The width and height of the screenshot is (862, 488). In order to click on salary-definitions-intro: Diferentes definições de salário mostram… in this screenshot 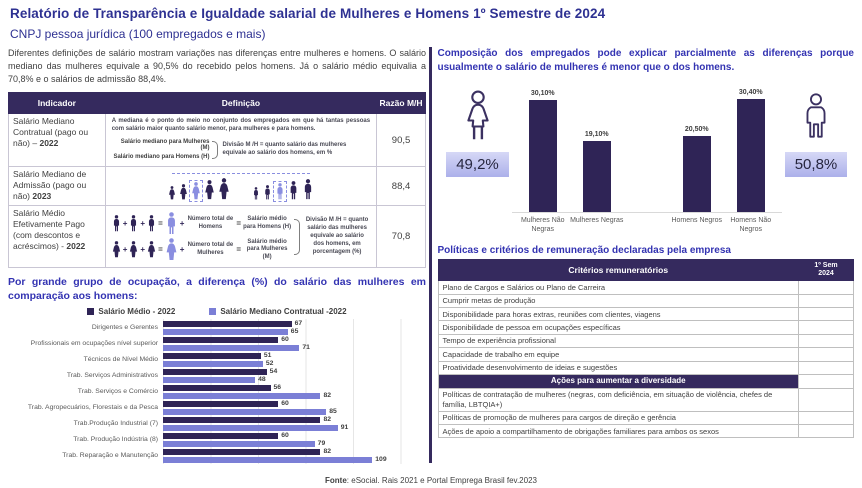, I will do `click(217, 66)`.